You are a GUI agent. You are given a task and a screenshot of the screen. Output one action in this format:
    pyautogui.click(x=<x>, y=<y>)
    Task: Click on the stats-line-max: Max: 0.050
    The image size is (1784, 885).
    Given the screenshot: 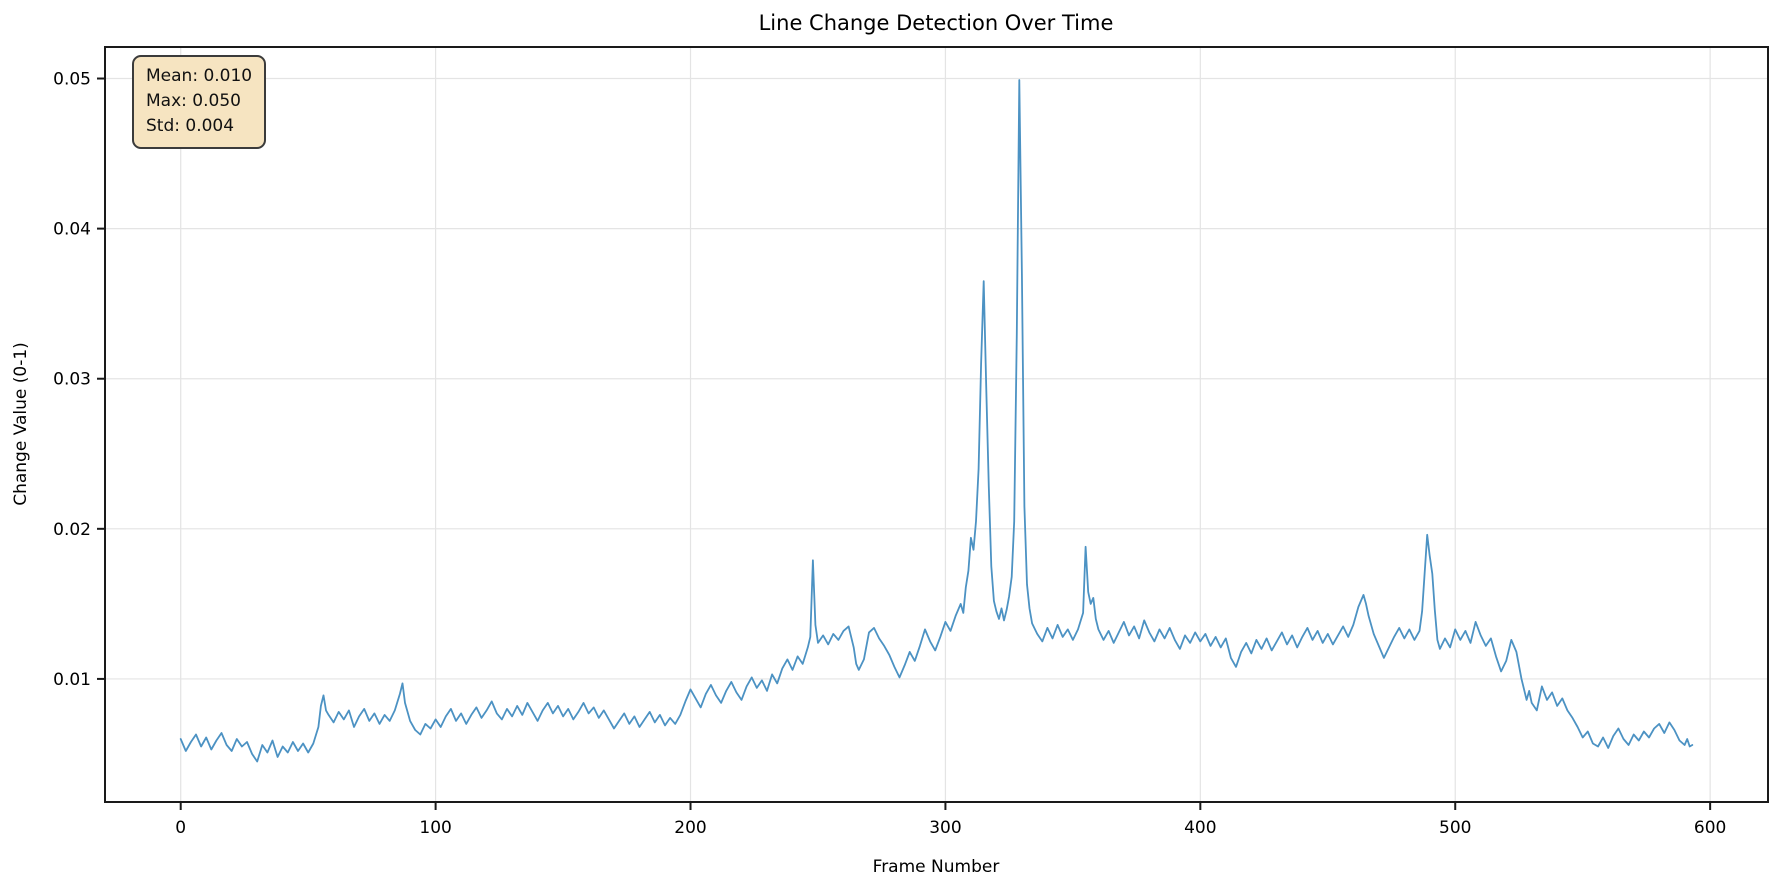 What is the action you would take?
    pyautogui.click(x=193, y=101)
    